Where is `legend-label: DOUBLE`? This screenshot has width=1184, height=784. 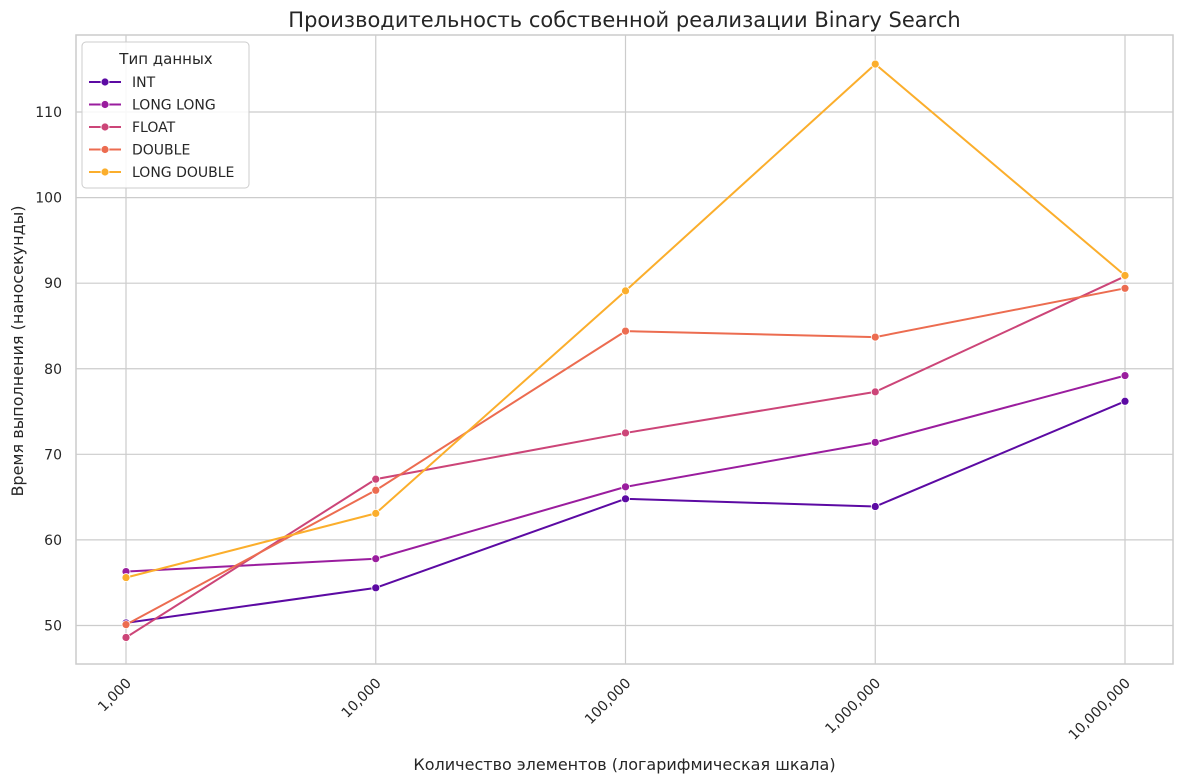 legend-label: DOUBLE is located at coordinates (161, 151).